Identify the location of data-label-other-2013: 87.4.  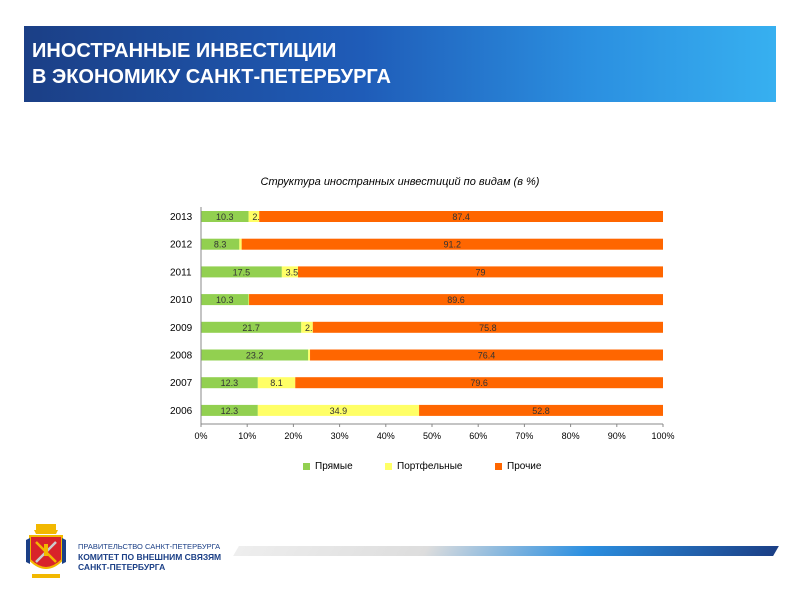
(461, 217).